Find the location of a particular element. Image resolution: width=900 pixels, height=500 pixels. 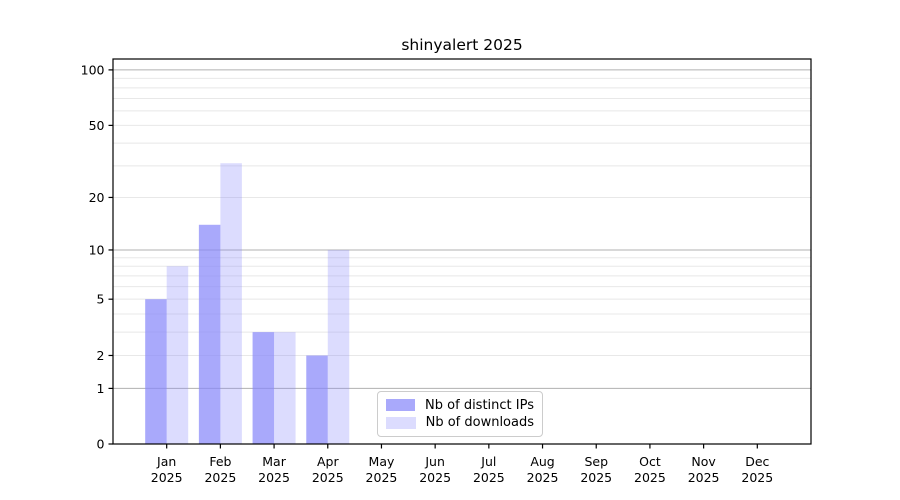

x-tick-label-month: Jul is located at coordinates (488, 461).